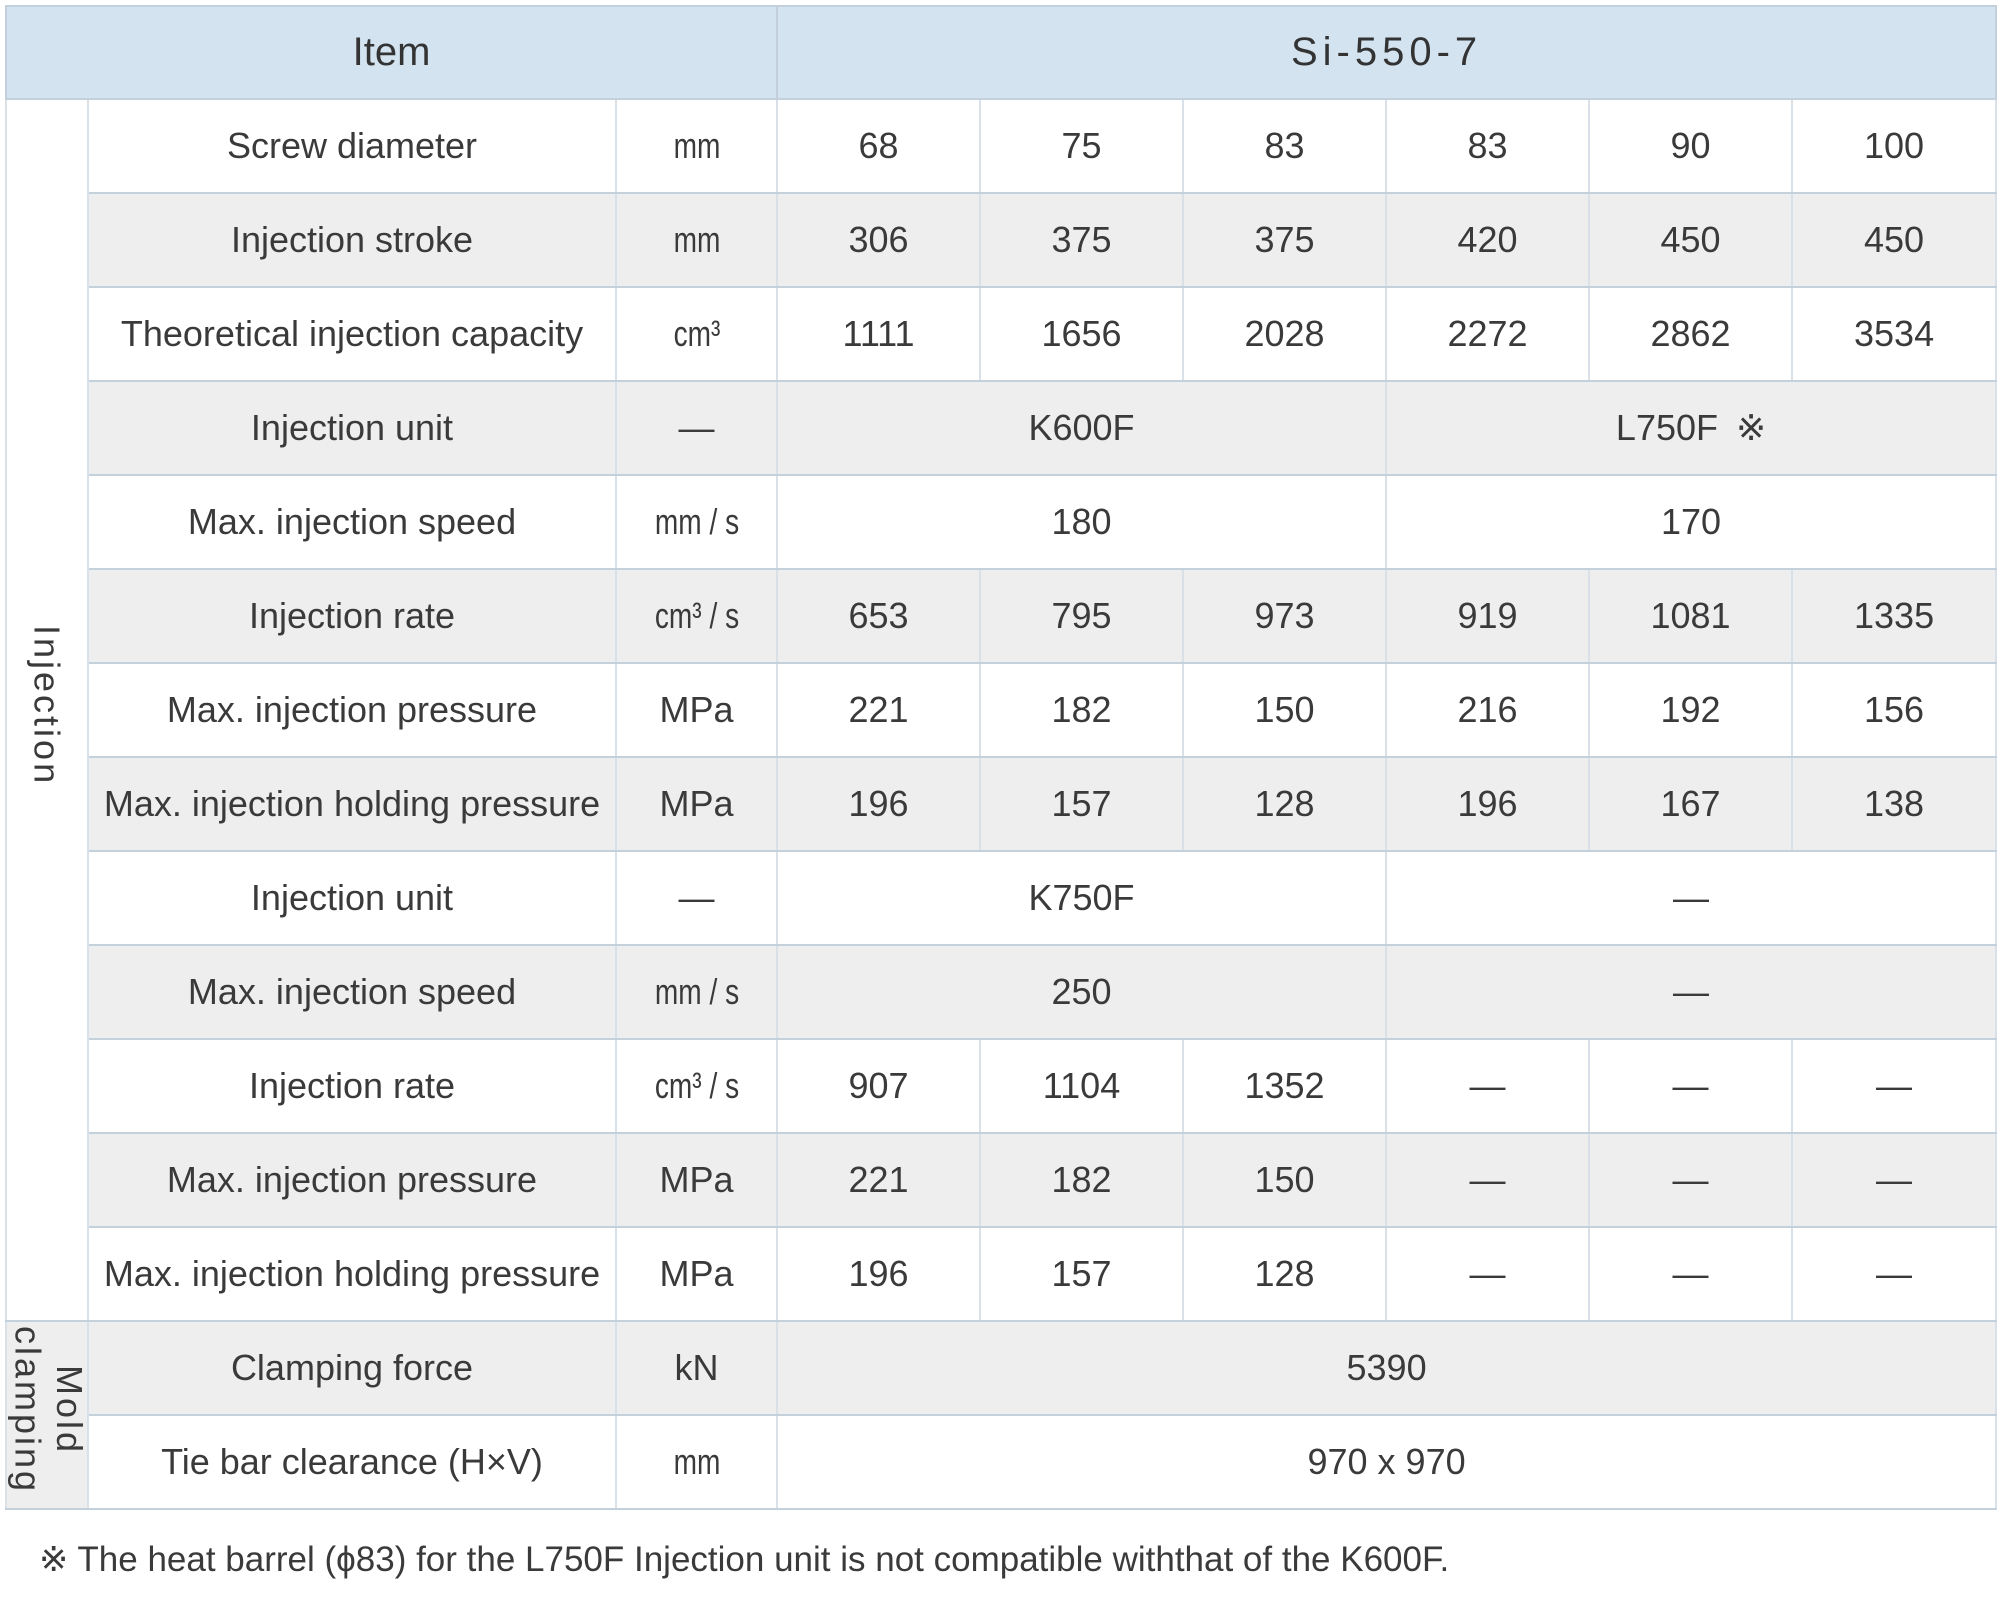 Image resolution: width=2000 pixels, height=1620 pixels. I want to click on value-cell: 306, so click(879, 240).